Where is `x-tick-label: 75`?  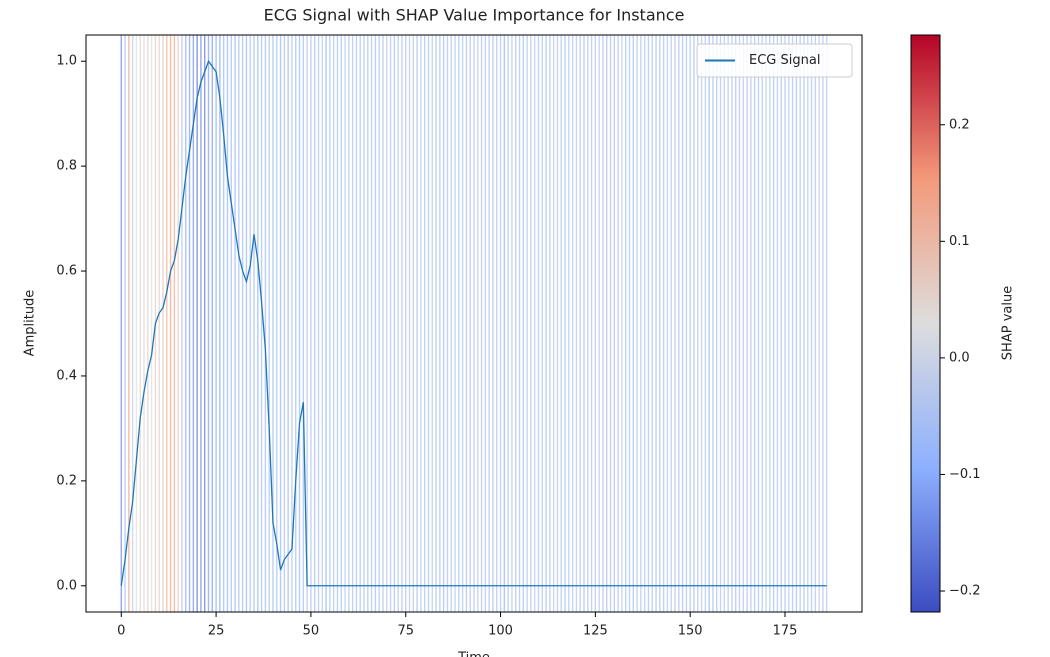
x-tick-label: 75 is located at coordinates (405, 631).